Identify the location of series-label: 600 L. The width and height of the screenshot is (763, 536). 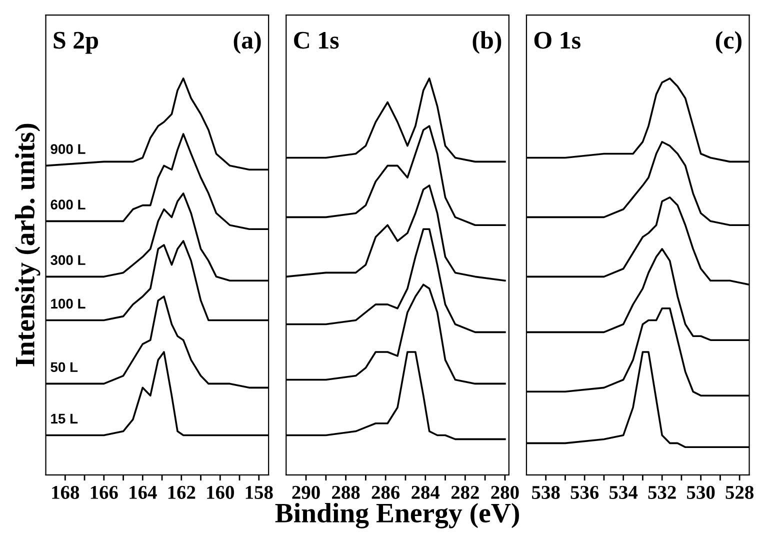
(68, 205).